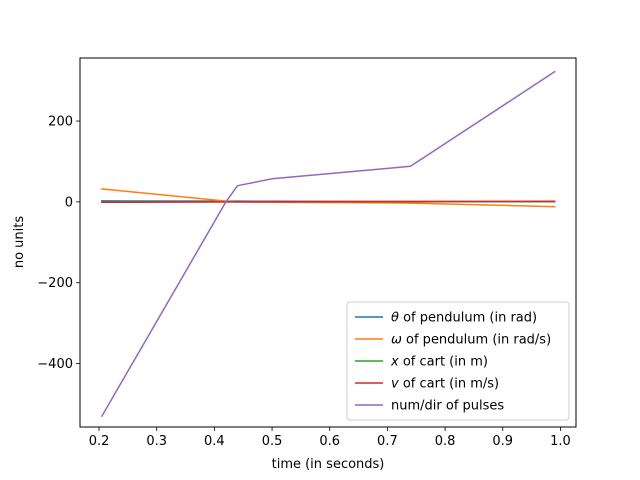  What do you see at coordinates (387, 441) in the screenshot?
I see `x-tick-label: 0.7` at bounding box center [387, 441].